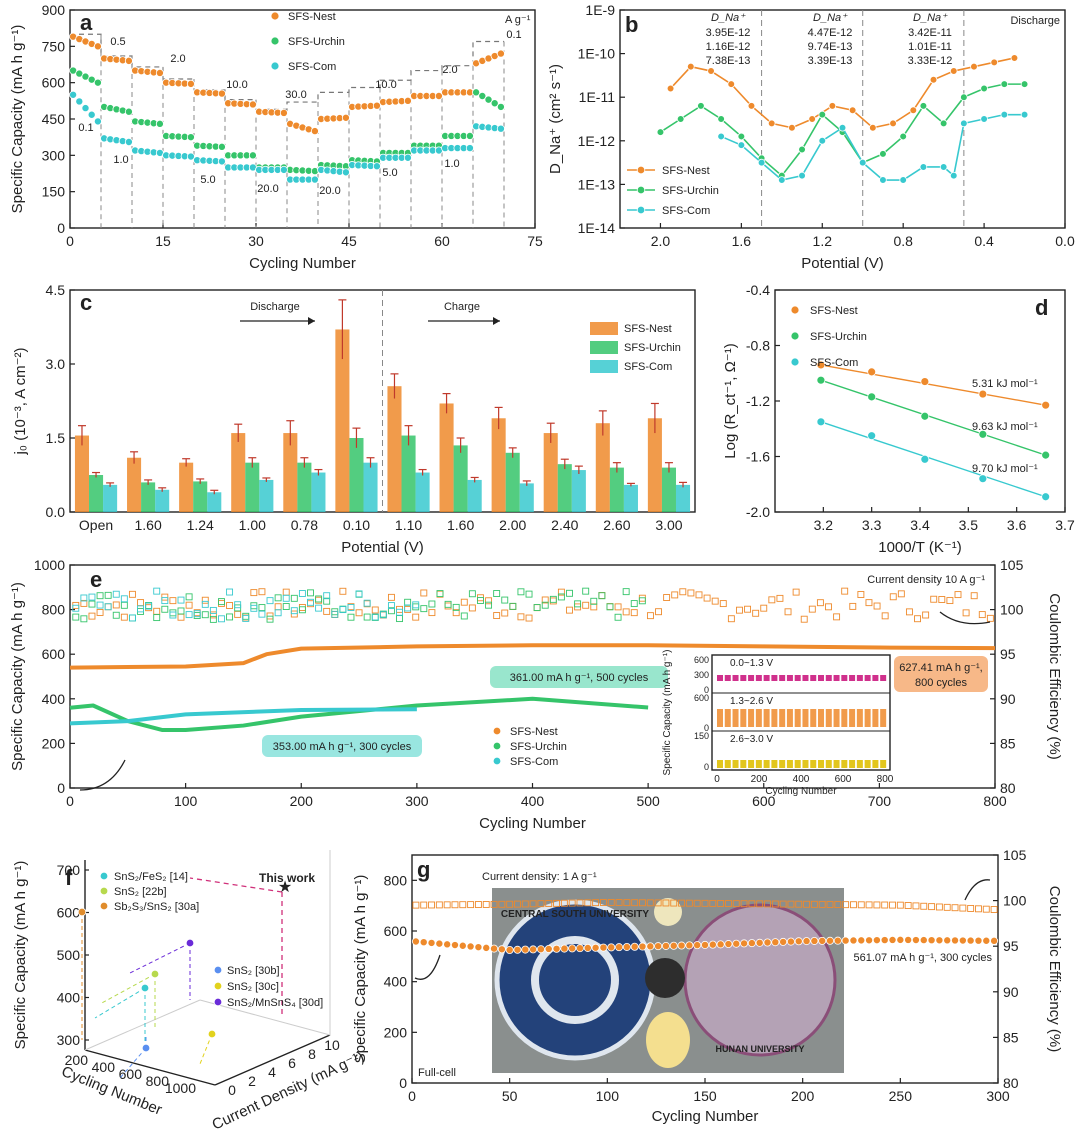 Image resolution: width=1080 pixels, height=1140 pixels. I want to click on panel-a-rate-label: 0.1, so click(513, 35).